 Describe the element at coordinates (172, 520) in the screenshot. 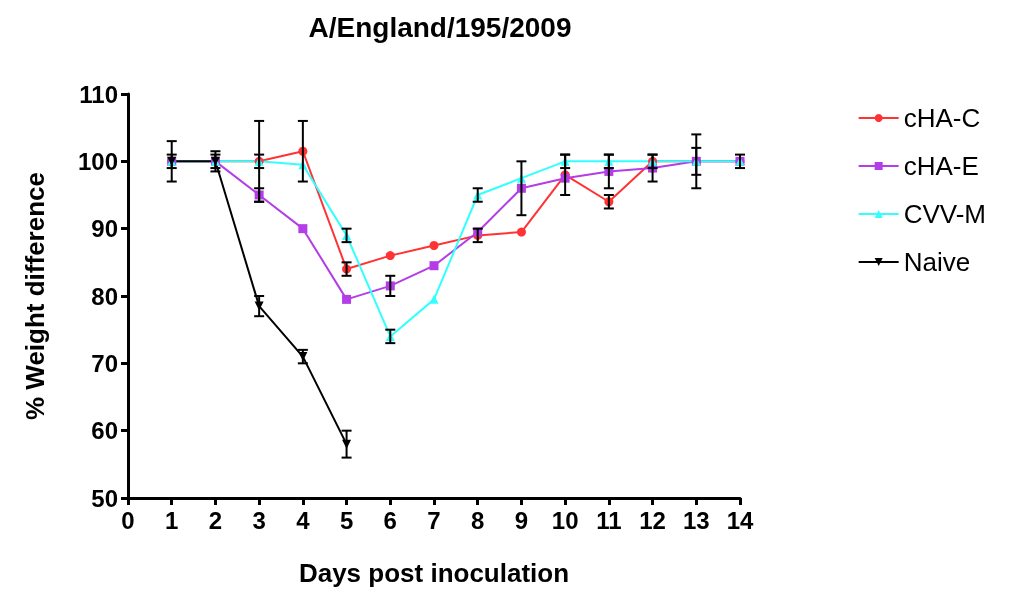

I see `x-tick-label: 1` at that location.